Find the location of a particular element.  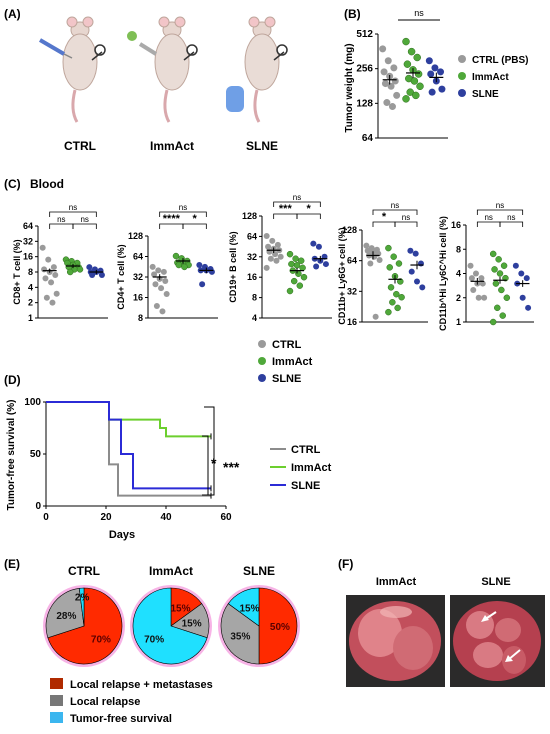

panel-f-label-immact: ImmAct is located at coordinates (396, 582).